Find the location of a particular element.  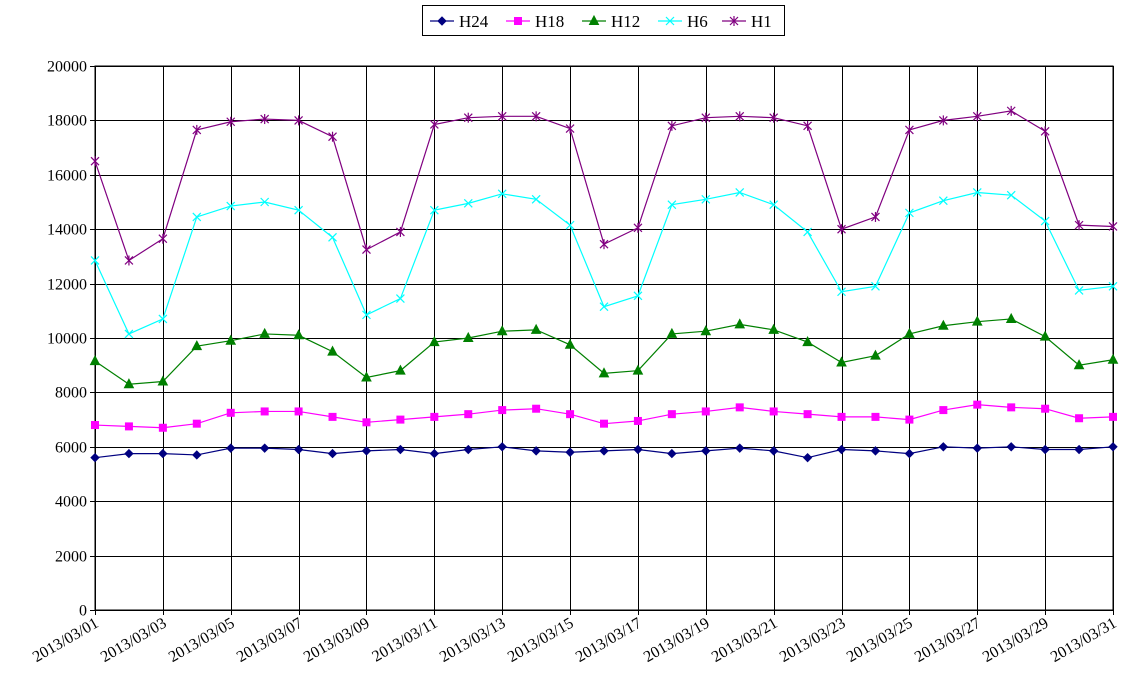

legend-label: H1 is located at coordinates (761, 21).